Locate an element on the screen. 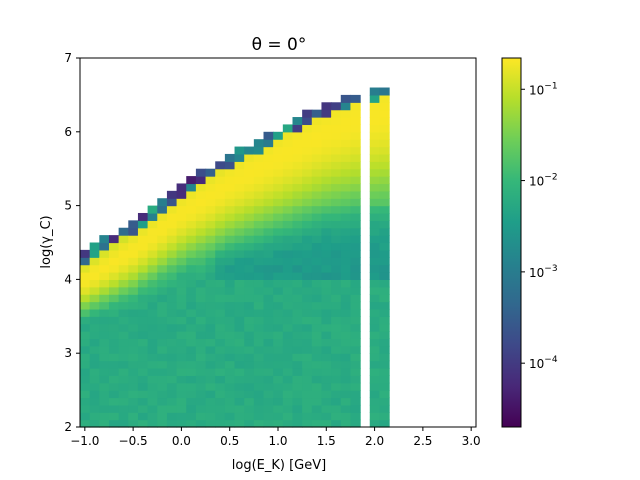 The width and height of the screenshot is (640, 480). y-tick-label: 6 is located at coordinates (68, 132).